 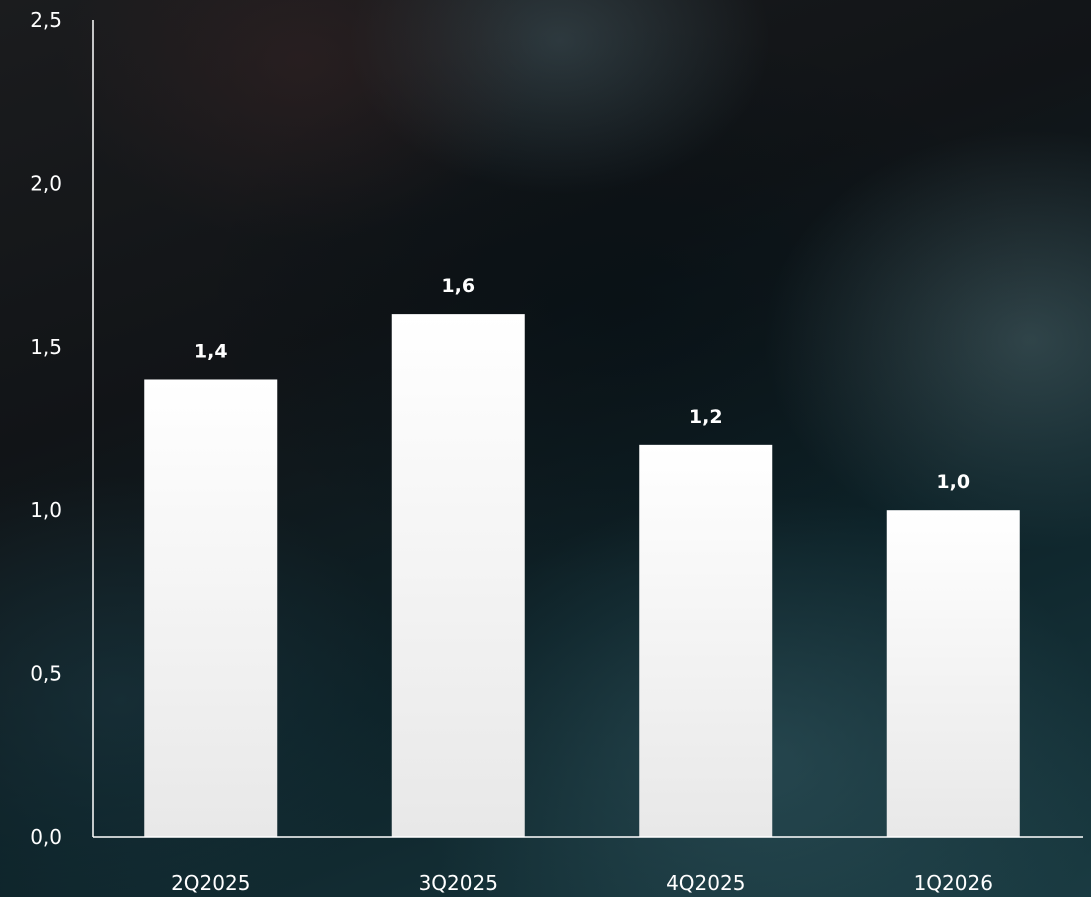 I want to click on x-tick-label: 3Q2025, so click(x=458, y=883).